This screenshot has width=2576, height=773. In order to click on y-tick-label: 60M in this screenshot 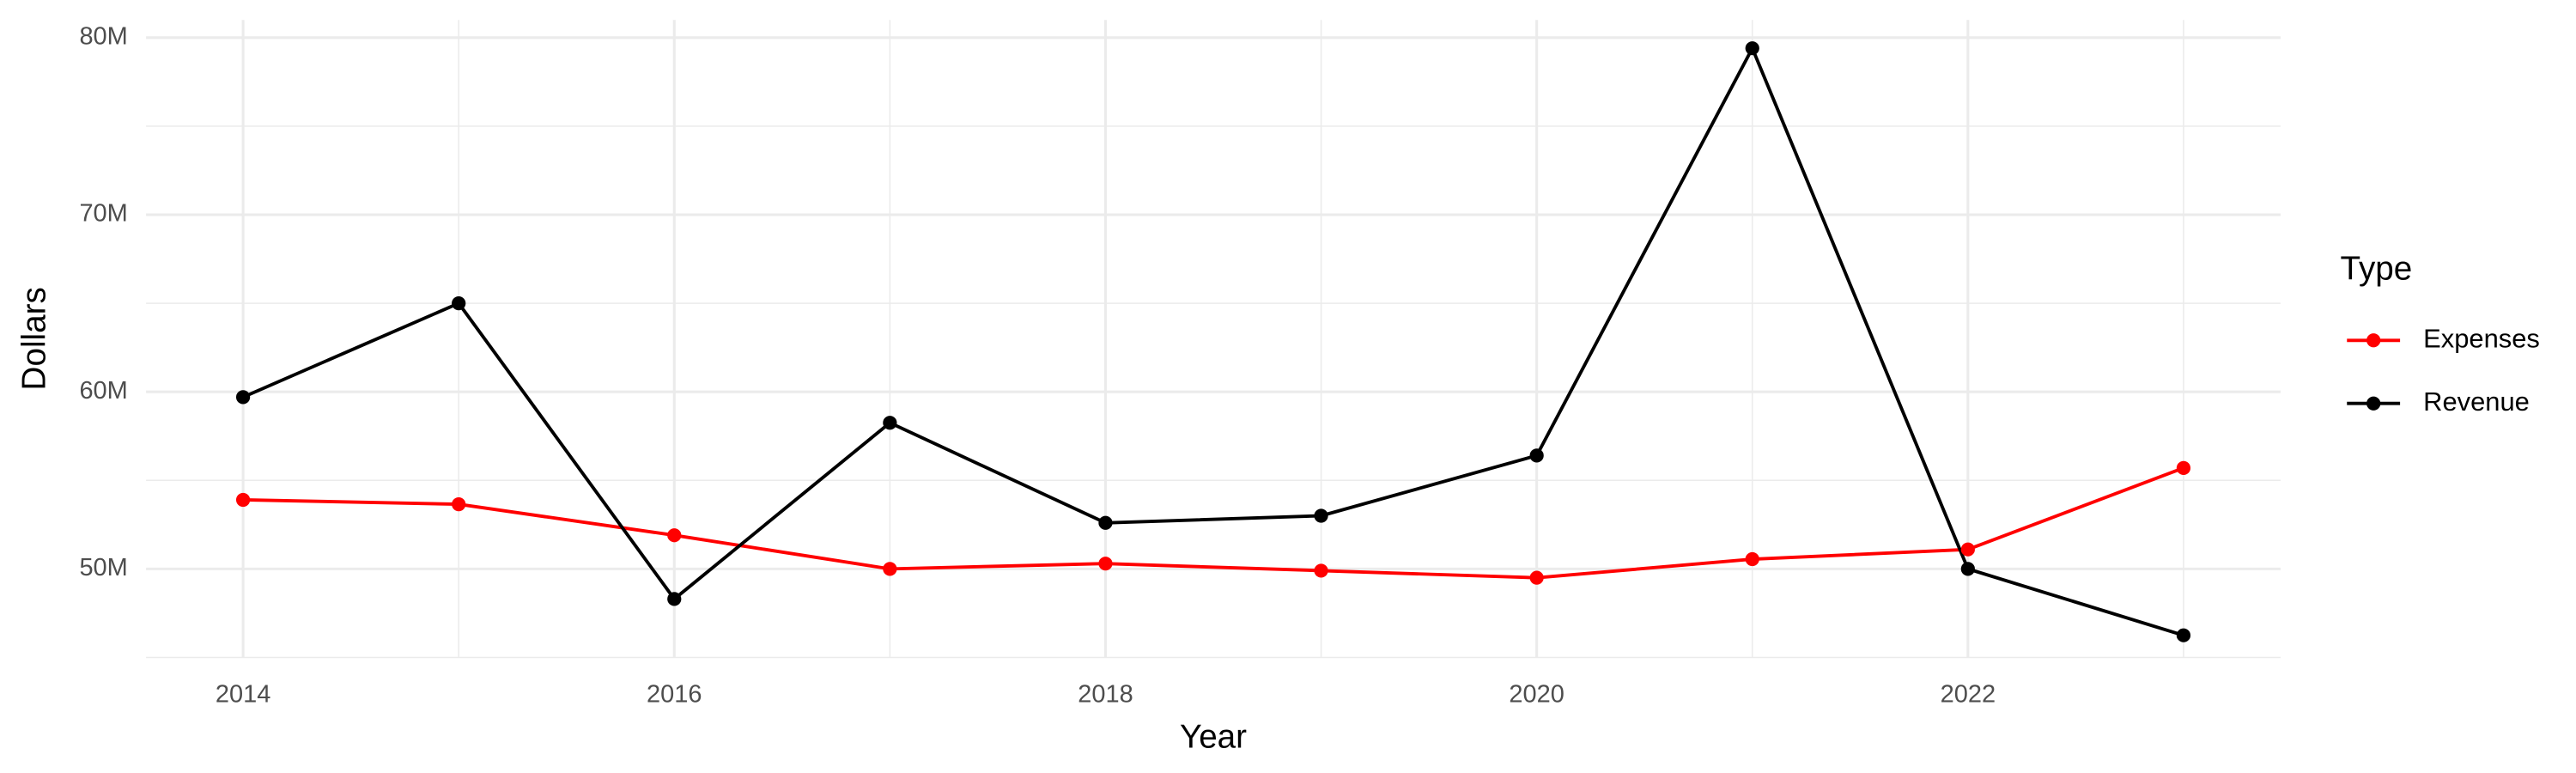, I will do `click(103, 391)`.